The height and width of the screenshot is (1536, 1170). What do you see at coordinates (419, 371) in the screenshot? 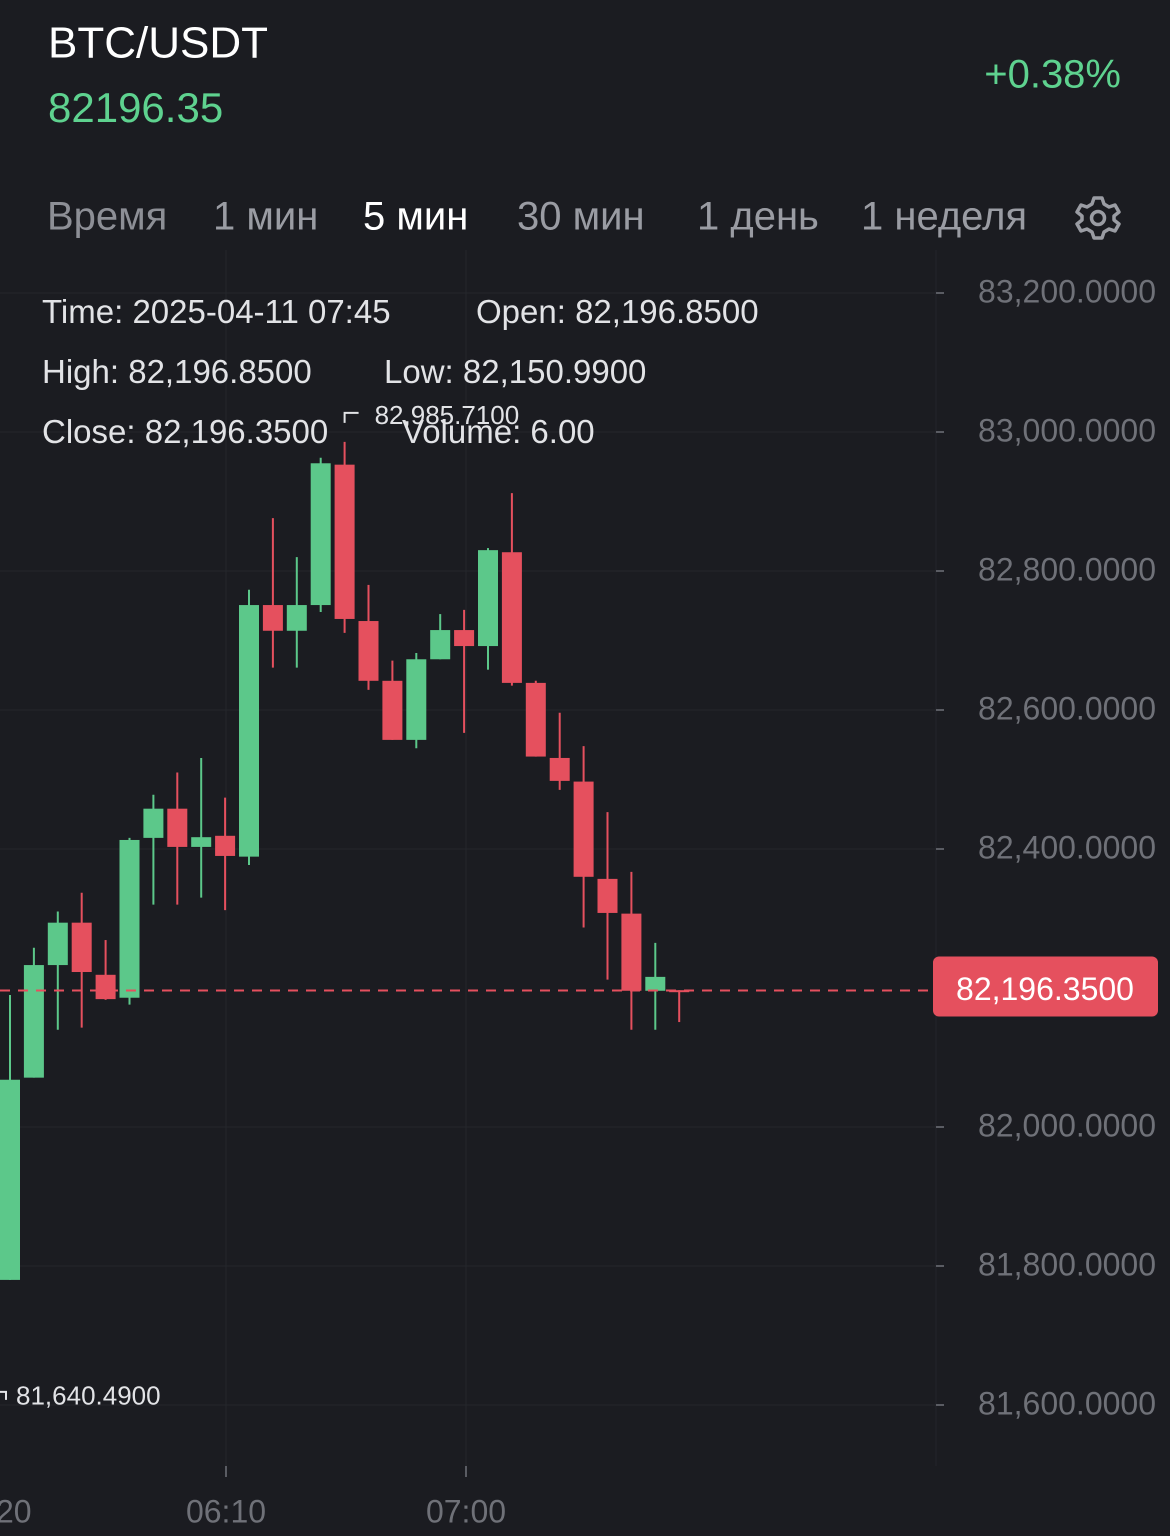
I see `info-label: Low:` at bounding box center [419, 371].